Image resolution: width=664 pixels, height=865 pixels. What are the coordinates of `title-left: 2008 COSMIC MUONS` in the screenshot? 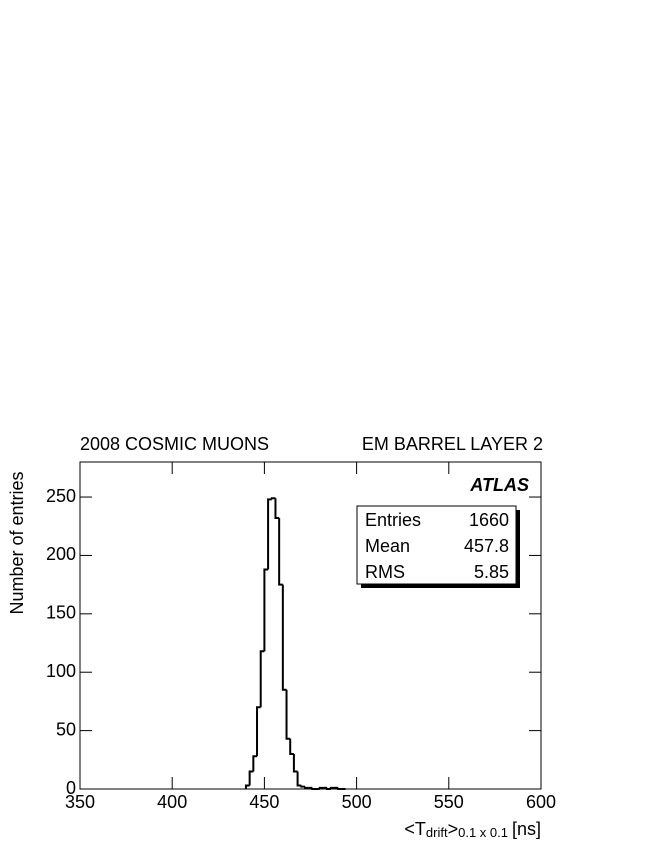 It's located at (174, 444).